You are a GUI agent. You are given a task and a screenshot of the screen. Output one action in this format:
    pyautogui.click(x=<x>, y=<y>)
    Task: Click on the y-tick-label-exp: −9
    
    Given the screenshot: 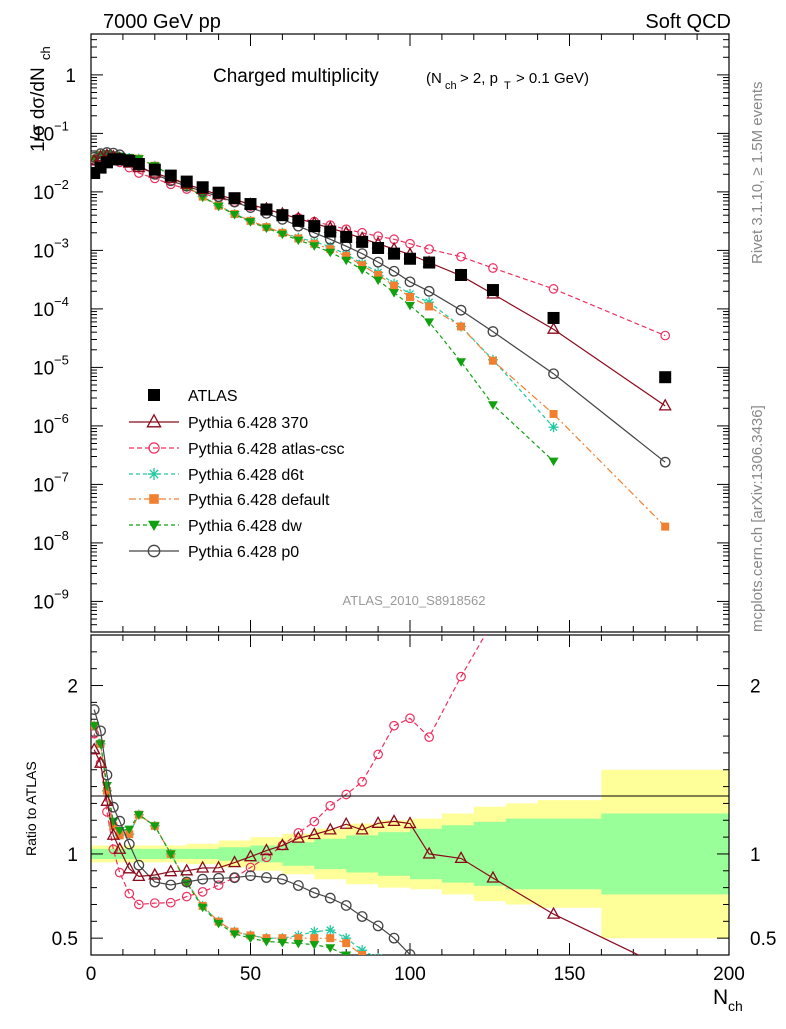 What is the action you would take?
    pyautogui.click(x=61, y=593)
    